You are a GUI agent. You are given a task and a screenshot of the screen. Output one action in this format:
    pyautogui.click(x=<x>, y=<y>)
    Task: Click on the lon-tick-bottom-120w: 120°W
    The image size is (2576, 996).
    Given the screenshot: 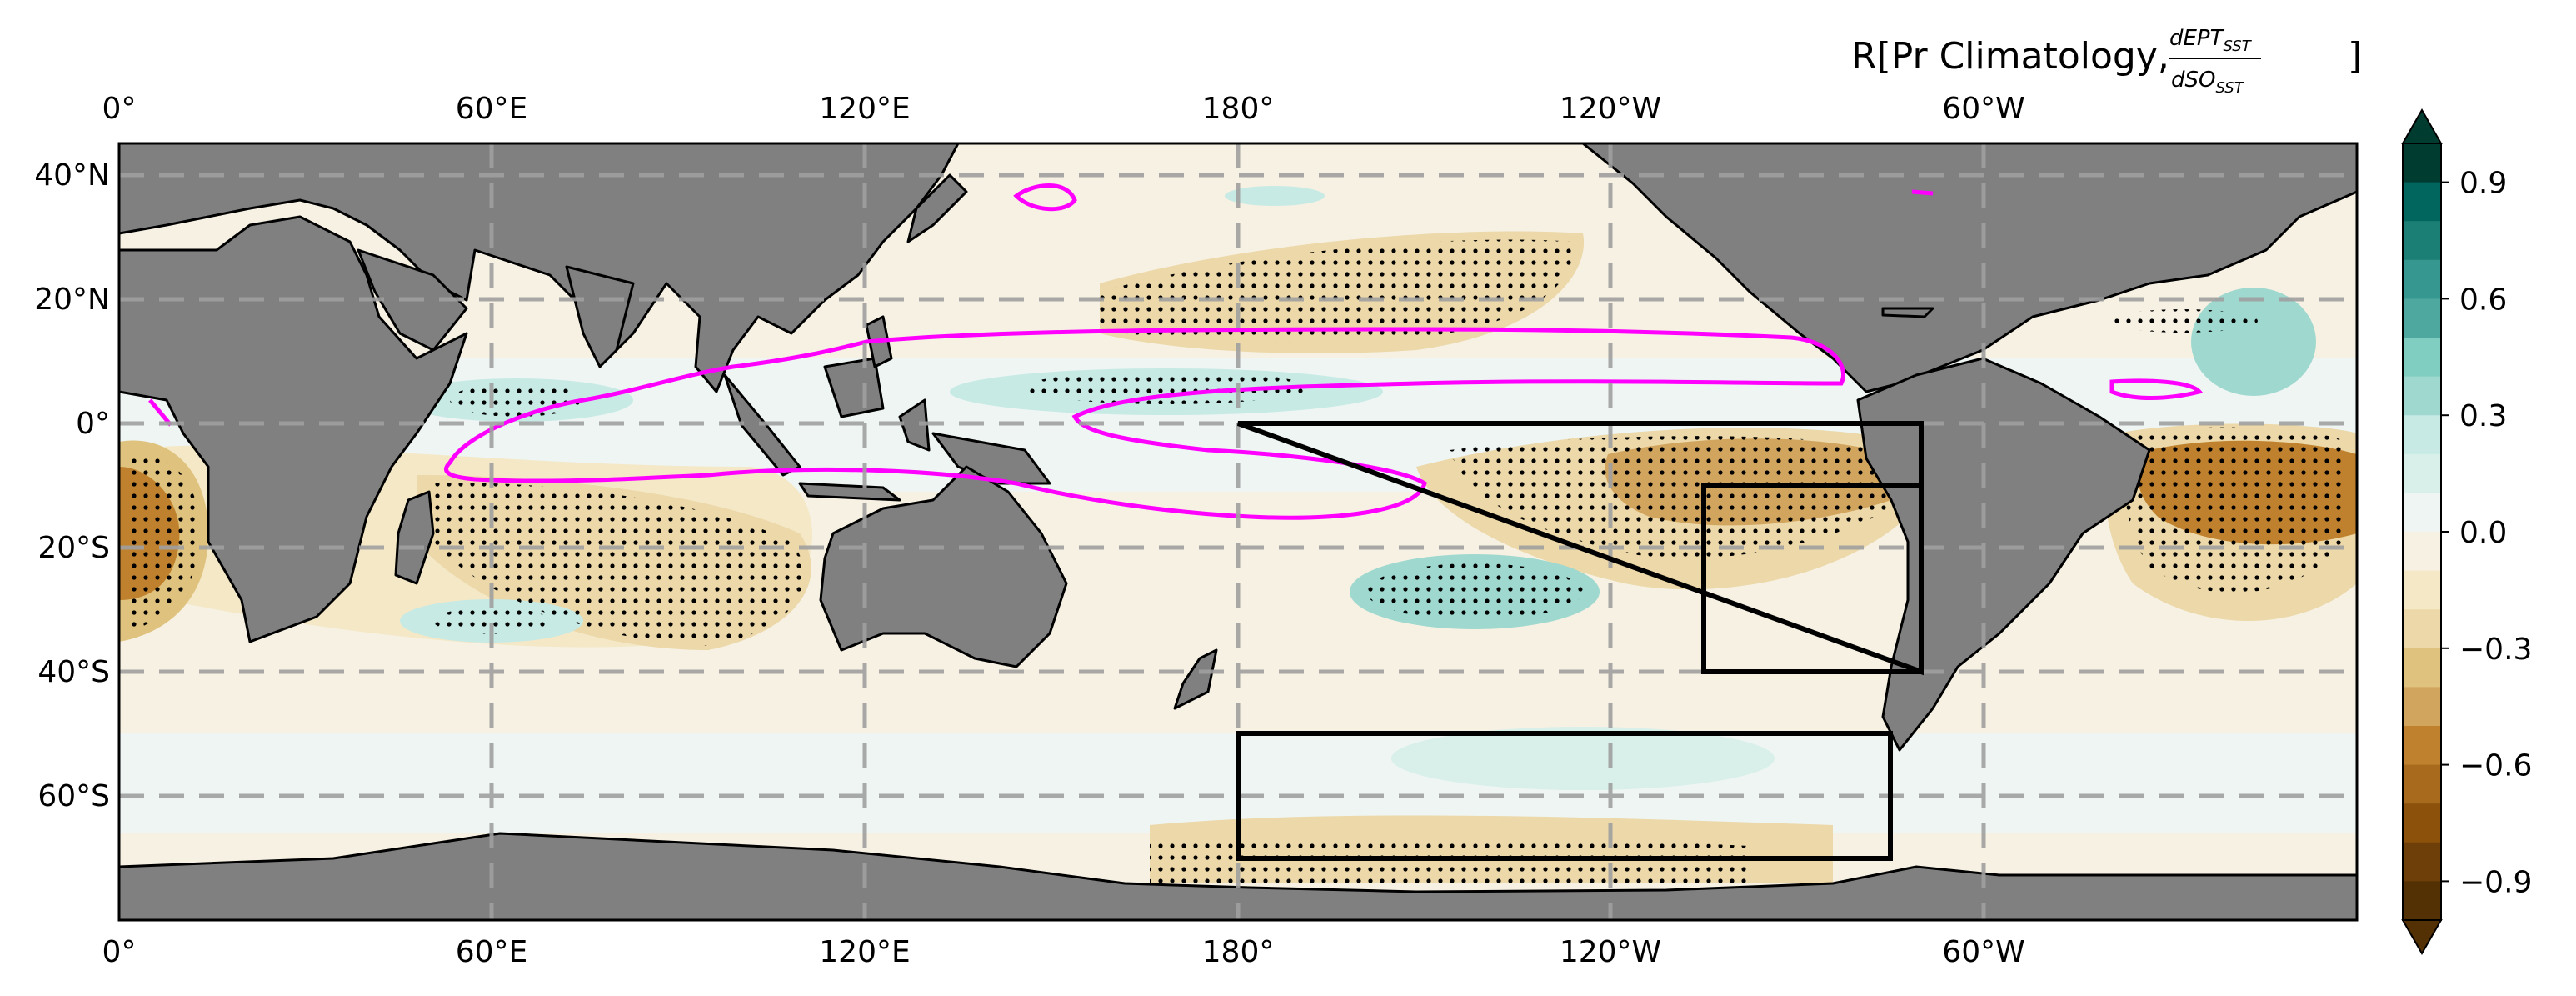 What is the action you would take?
    pyautogui.click(x=1610, y=952)
    